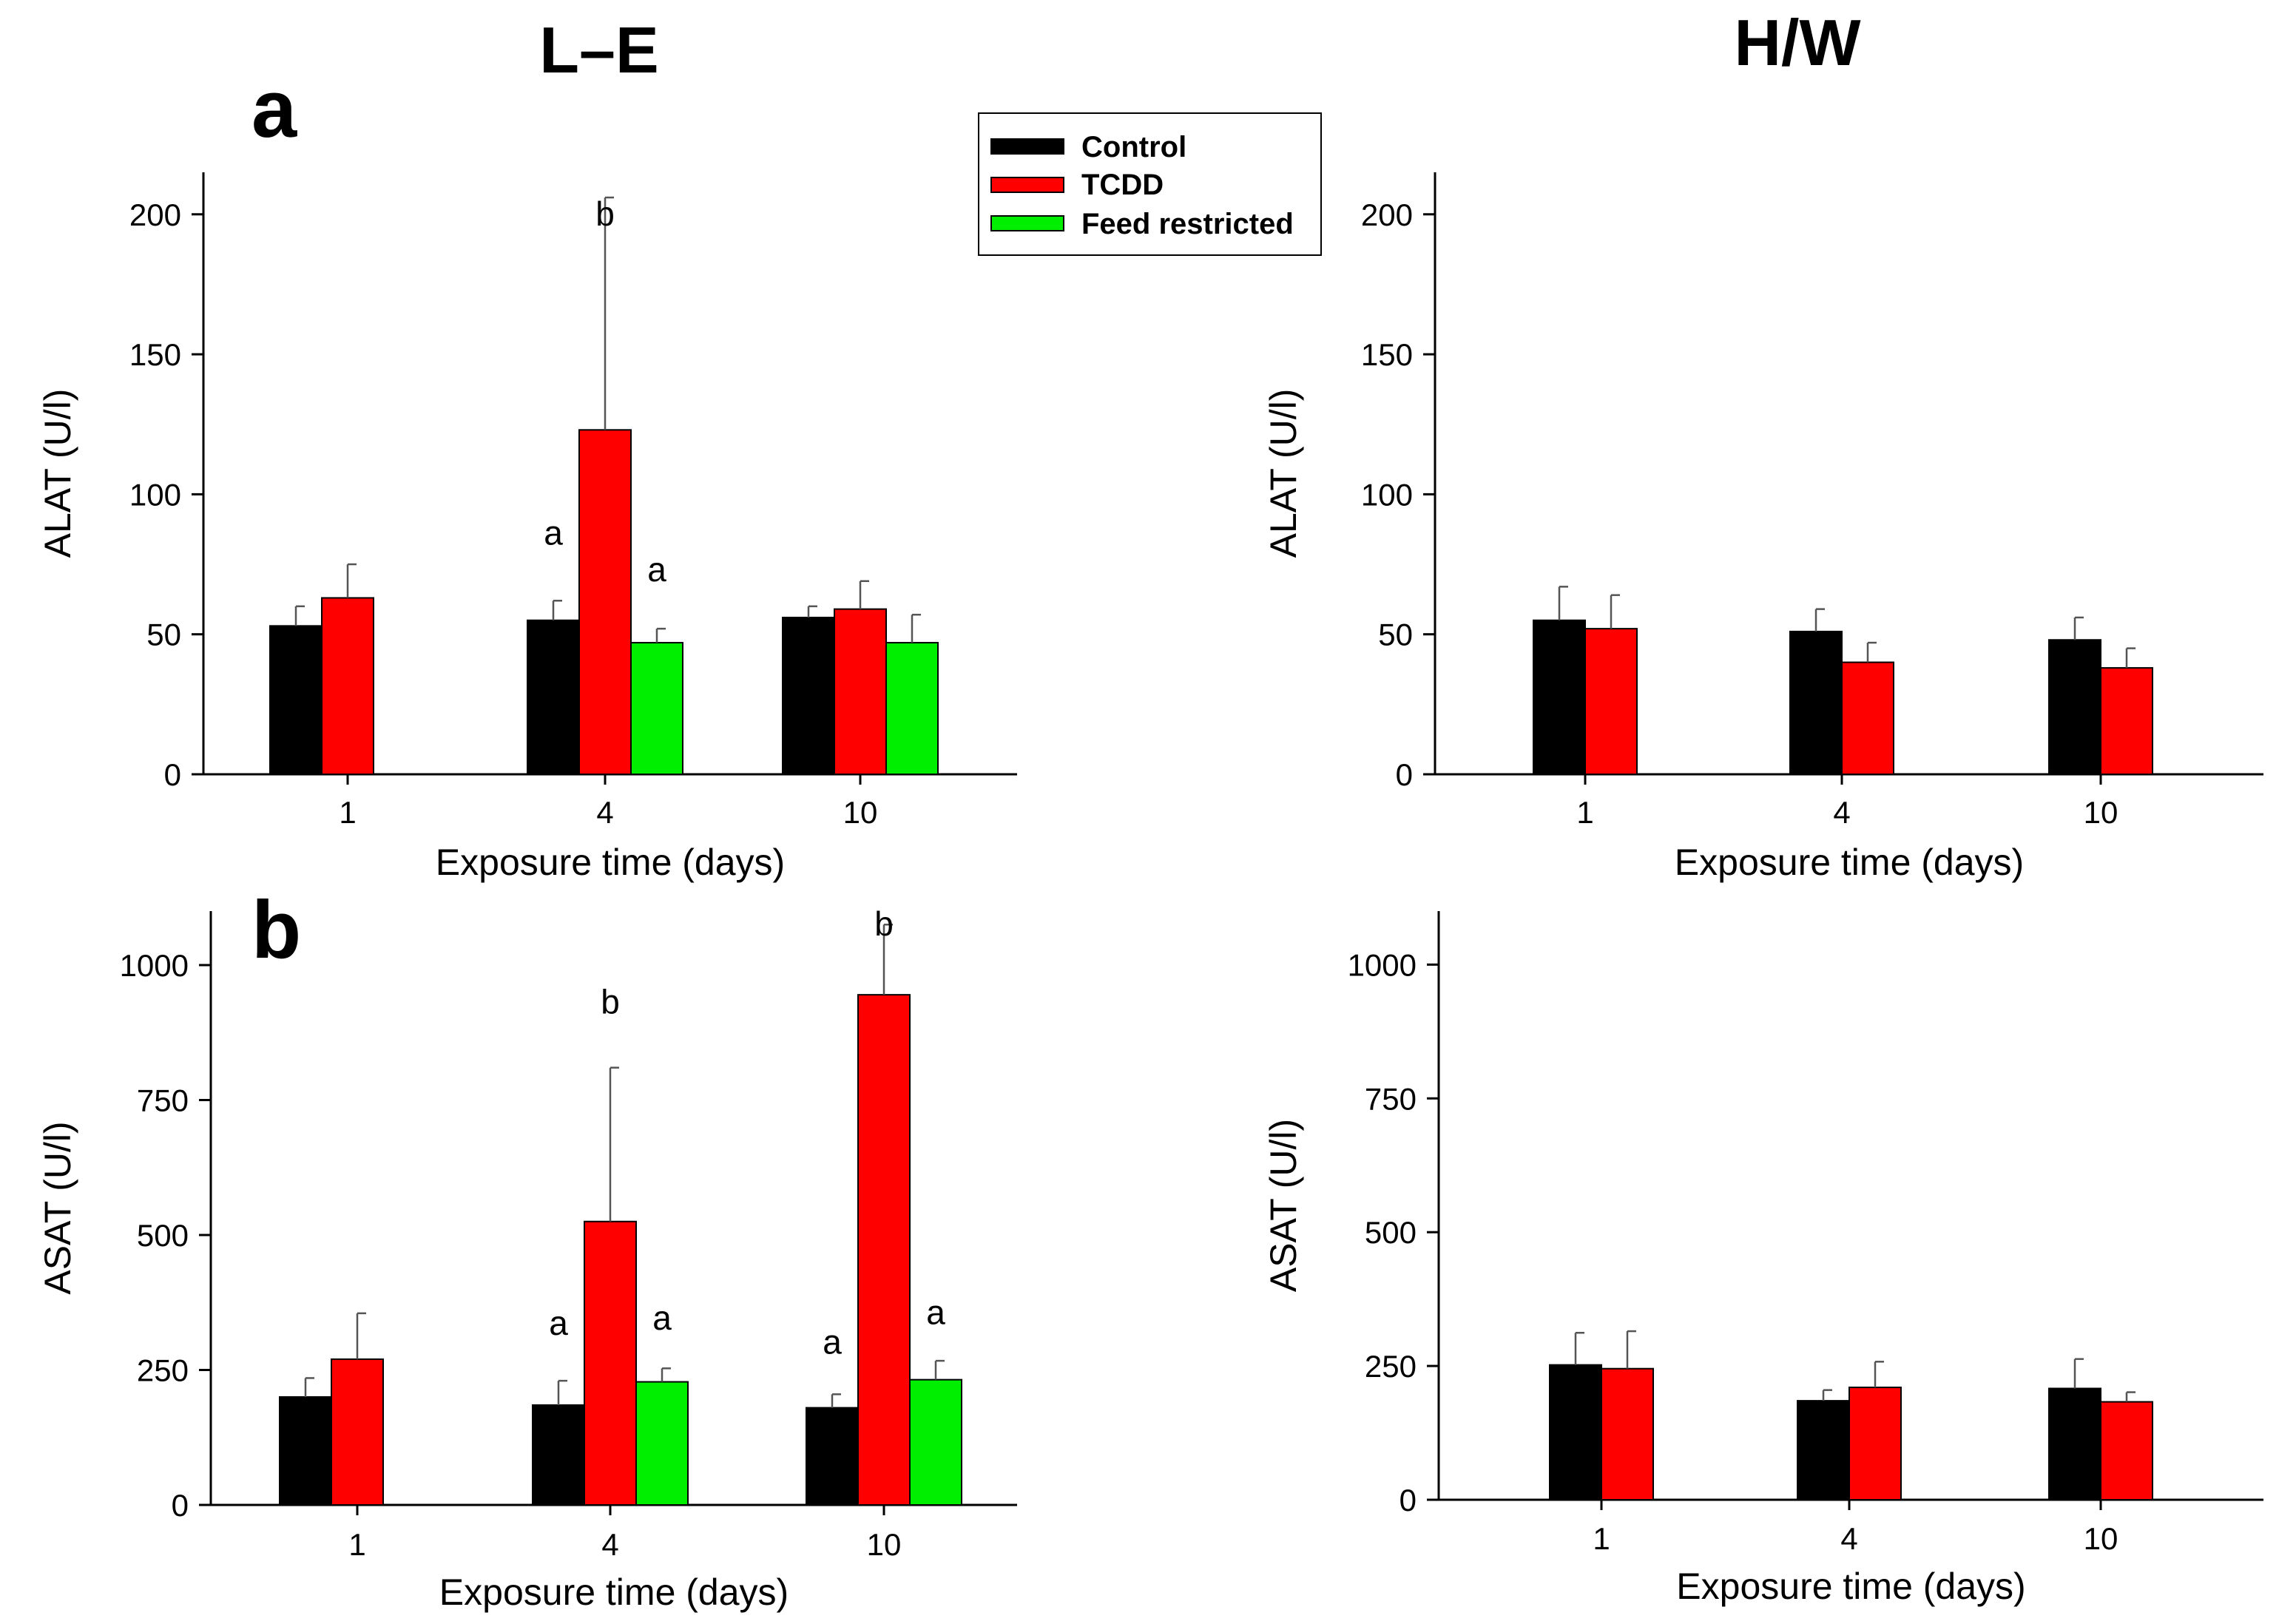 The height and width of the screenshot is (1624, 2279). Describe the element at coordinates (1077, 185) in the screenshot. I see `legend-entry-tcdd: TCDD` at that location.